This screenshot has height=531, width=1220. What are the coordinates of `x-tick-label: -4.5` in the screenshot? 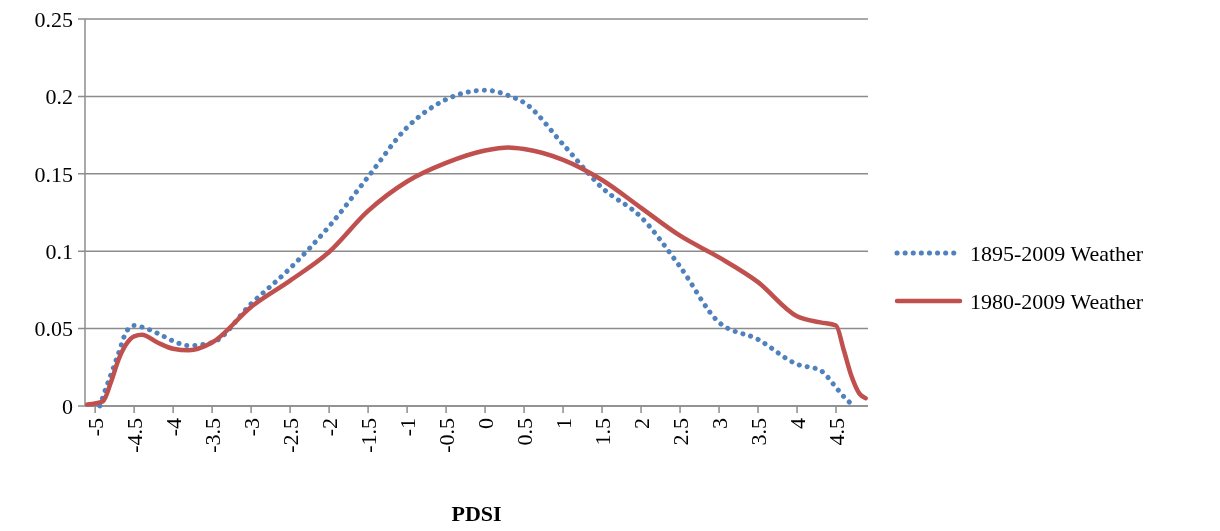 It's located at (134, 435).